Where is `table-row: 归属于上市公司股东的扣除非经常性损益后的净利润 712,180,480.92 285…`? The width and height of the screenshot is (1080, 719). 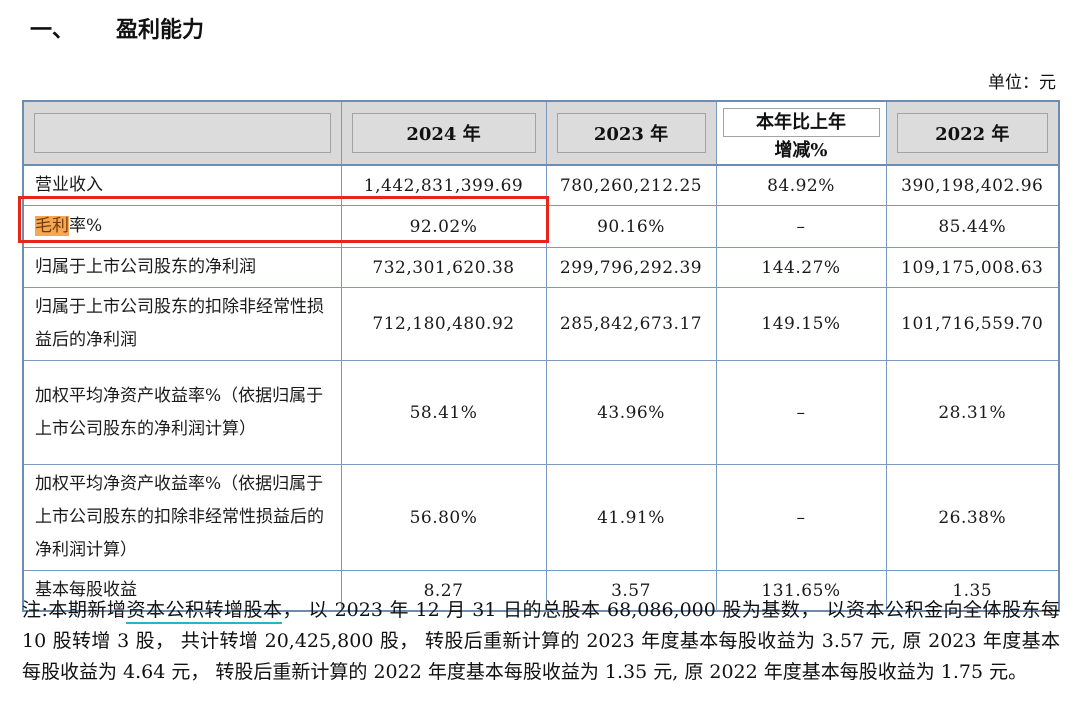
table-row: 归属于上市公司股东的扣除非经常性损益后的净利润 712,180,480.92 285… is located at coordinates (541, 324).